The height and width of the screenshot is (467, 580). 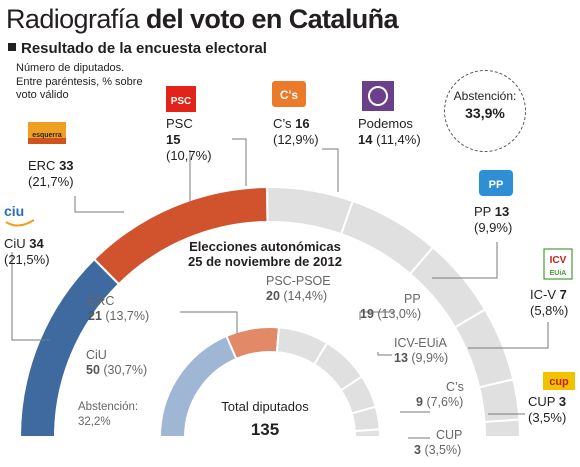 What do you see at coordinates (253, 343) in the screenshot?
I see `inner-segment-erc` at bounding box center [253, 343].